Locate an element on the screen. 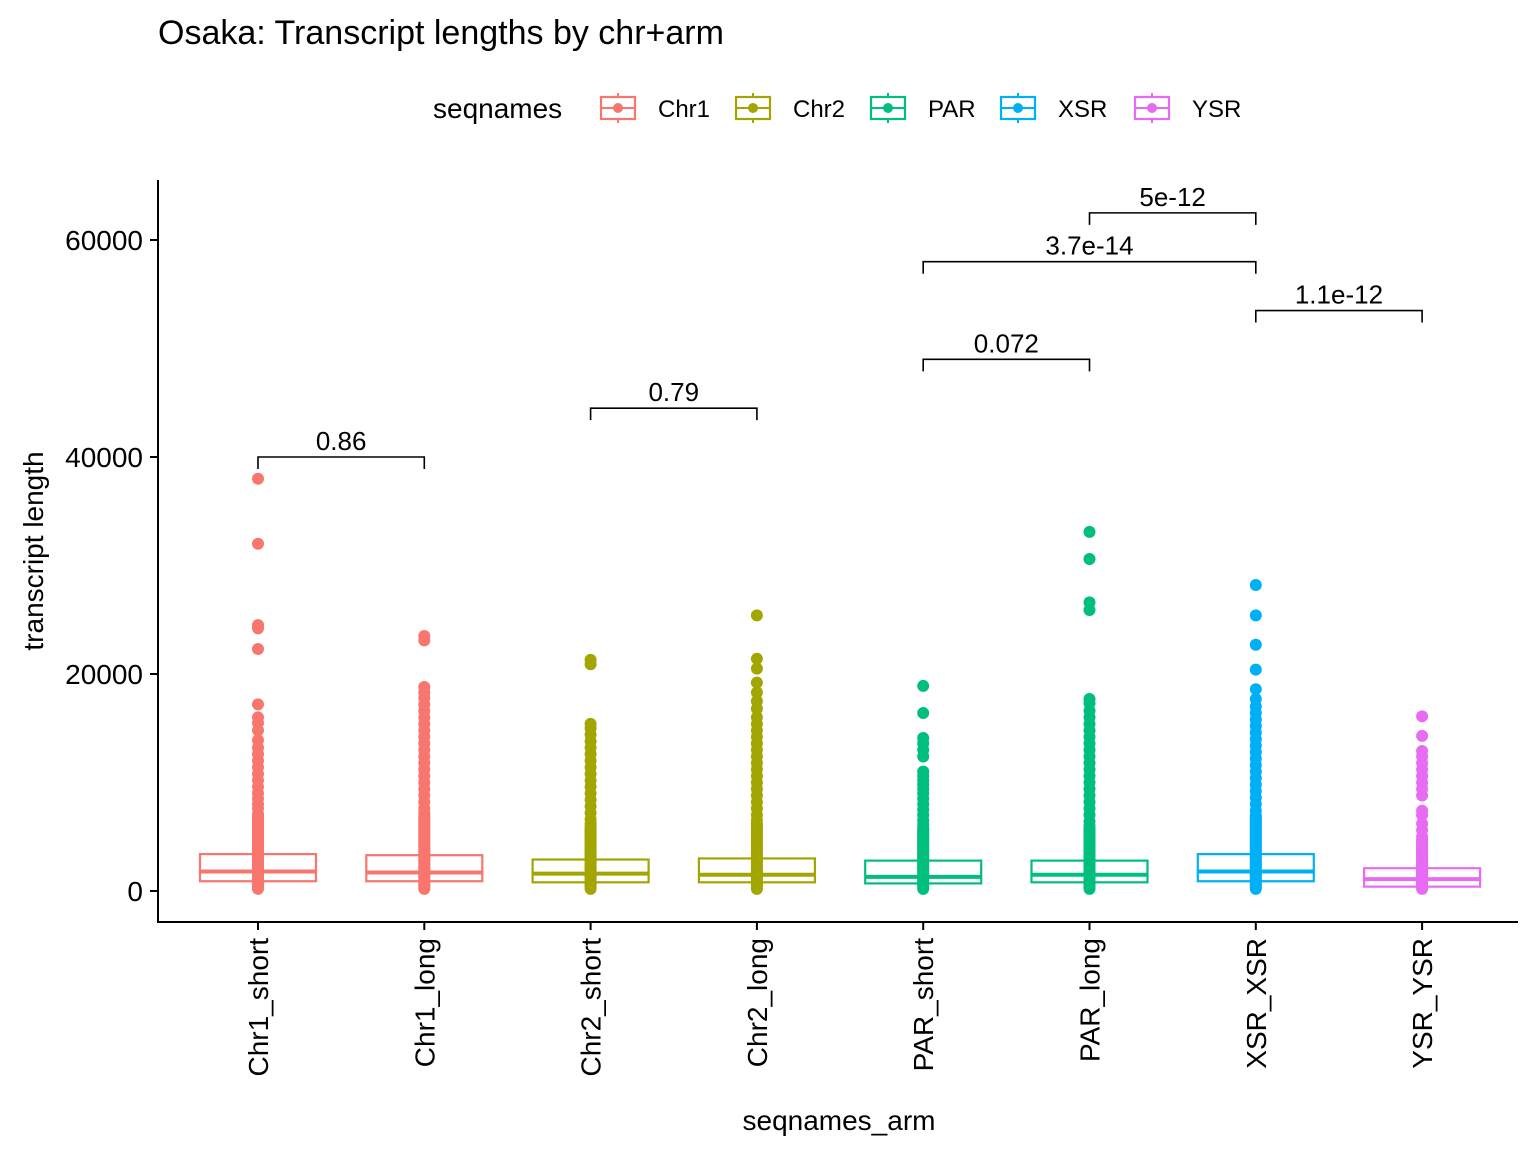 The width and height of the screenshot is (1536, 1152). legend-title: seqnames is located at coordinates (497, 108).